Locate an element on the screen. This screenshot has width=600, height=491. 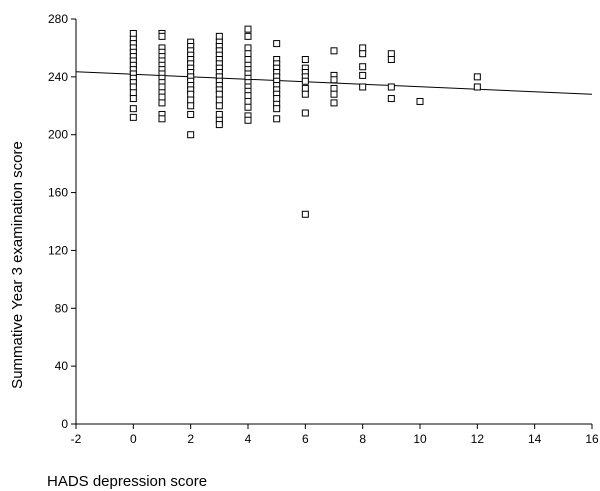
y-tick-label: 40 is located at coordinates (62, 366).